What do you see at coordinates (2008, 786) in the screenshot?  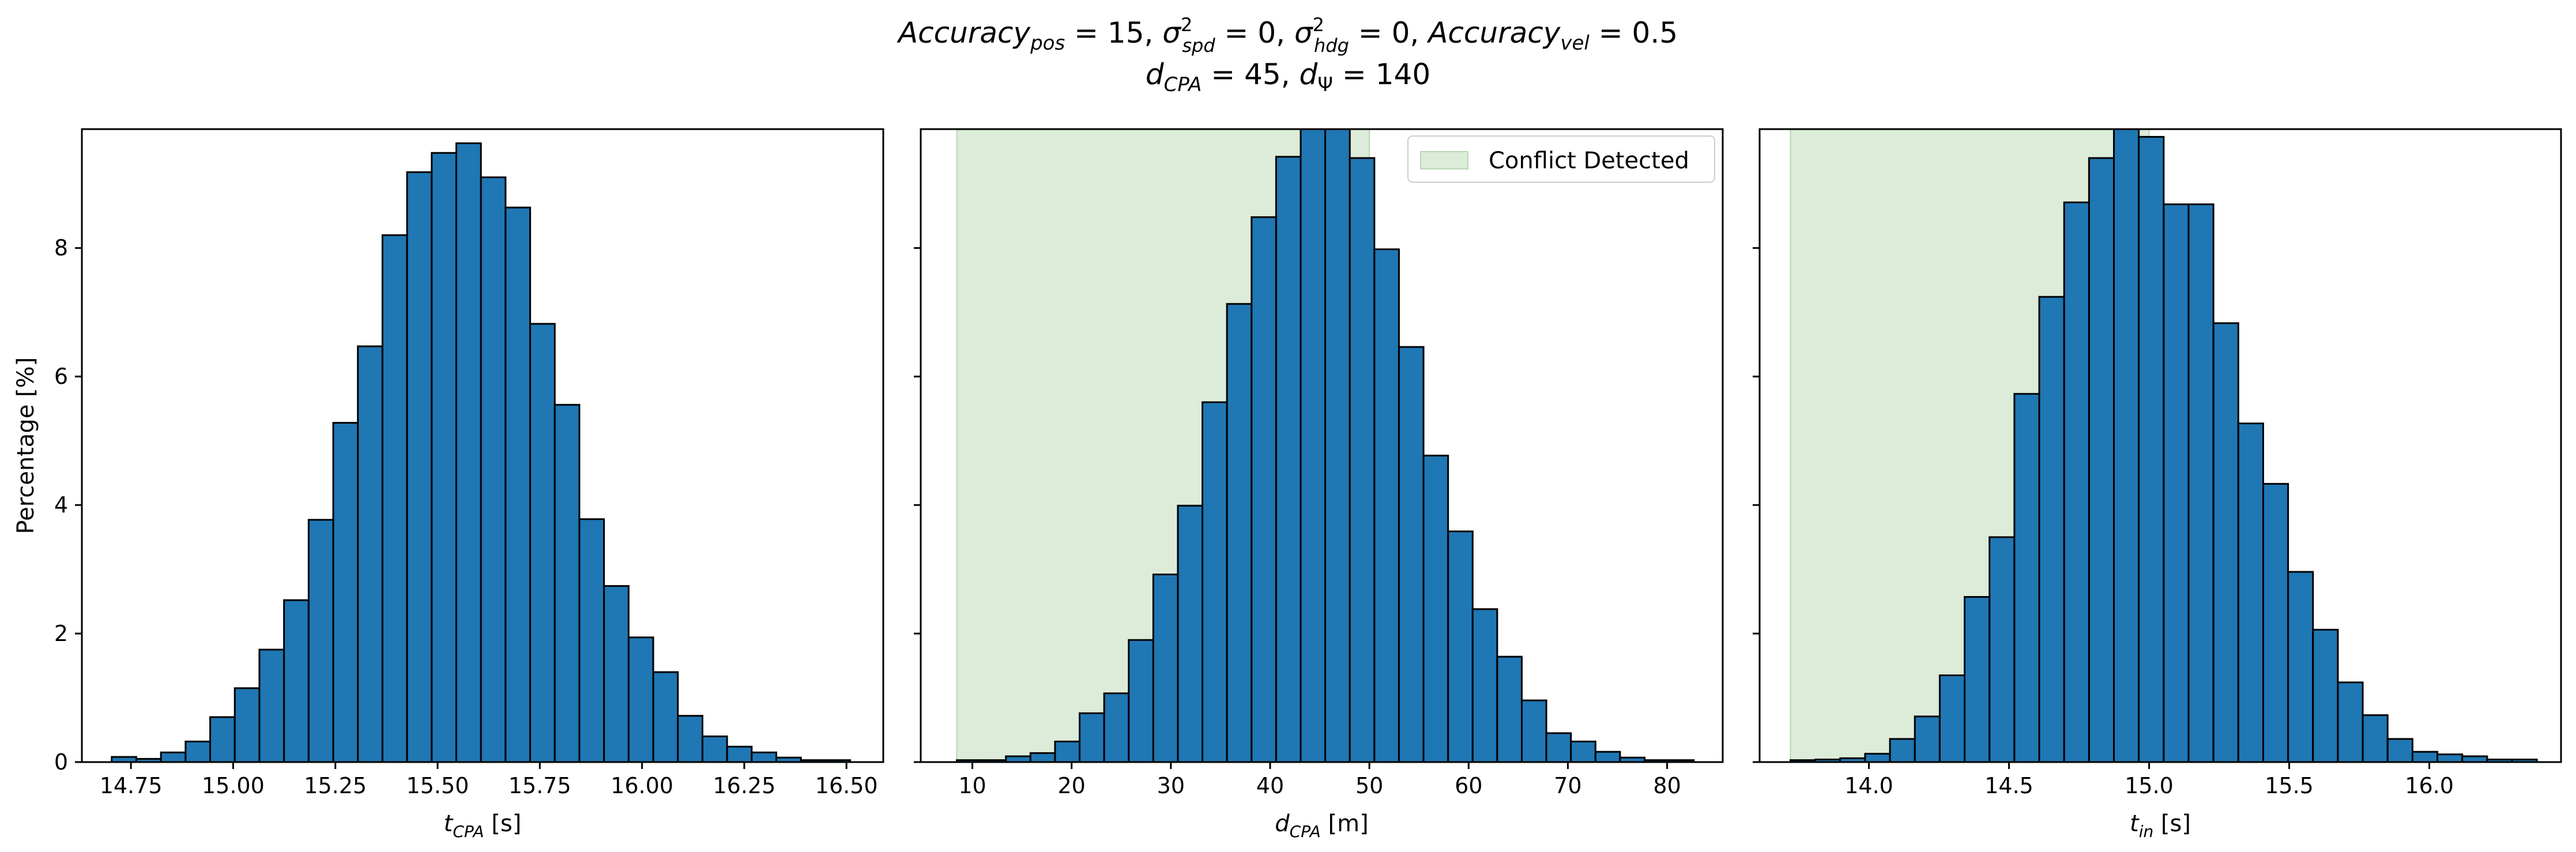 I see `x-tick-label: 14.5` at bounding box center [2008, 786].